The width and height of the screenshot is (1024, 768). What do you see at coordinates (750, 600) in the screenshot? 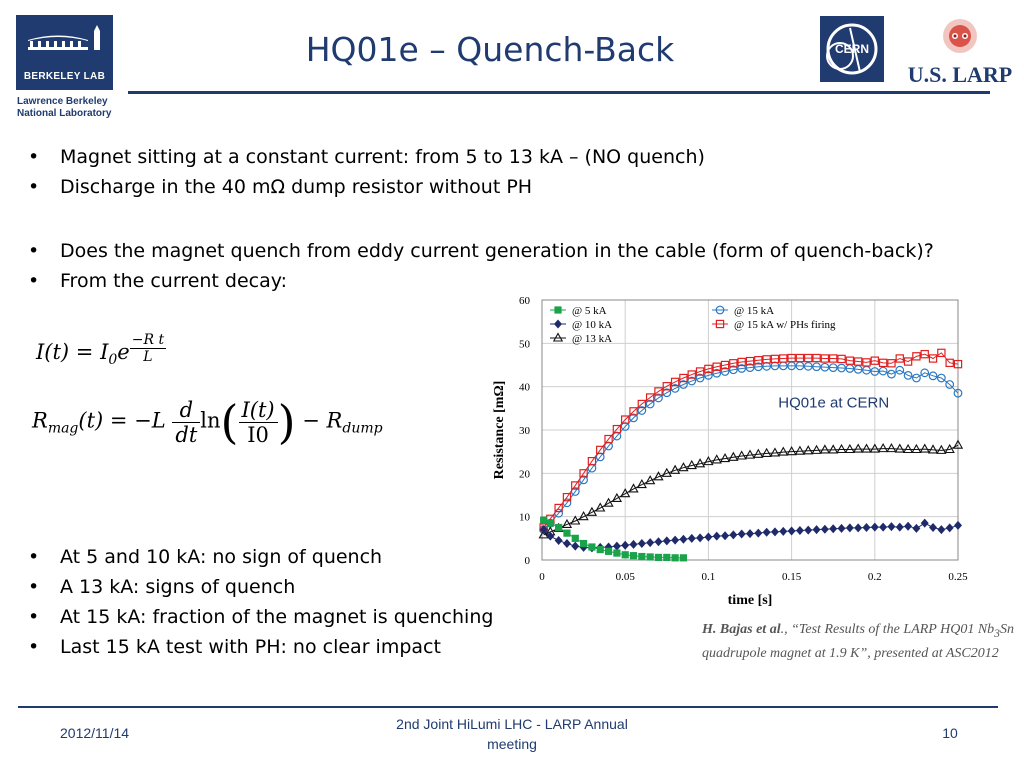
I see `x-axis-label: time [s]` at bounding box center [750, 600].